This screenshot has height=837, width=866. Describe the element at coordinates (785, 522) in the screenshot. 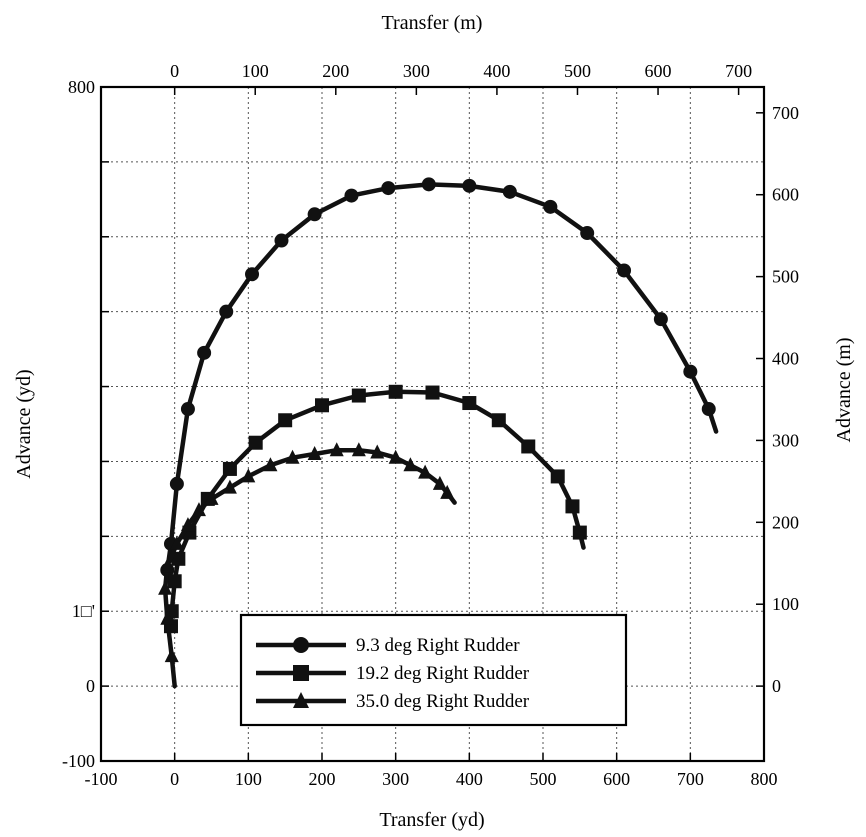

I see `right-tick-label: 200` at that location.